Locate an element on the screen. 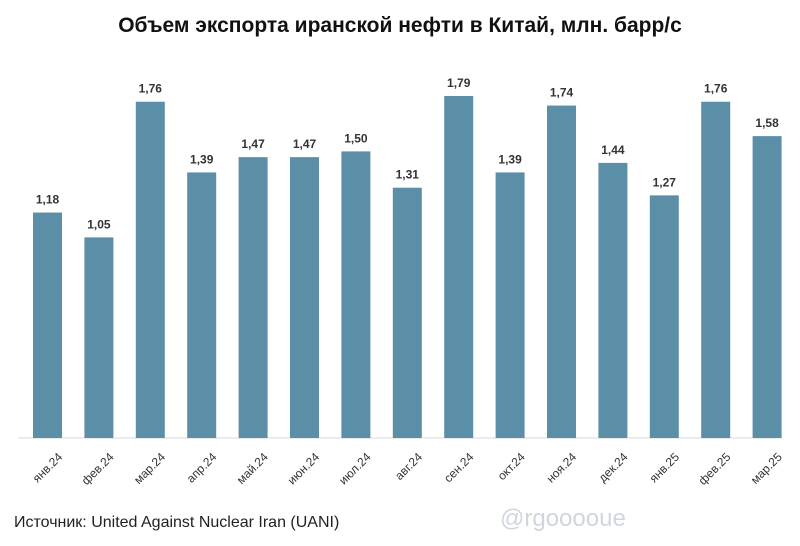 The height and width of the screenshot is (546, 800). bar-мар.24 is located at coordinates (150, 269).